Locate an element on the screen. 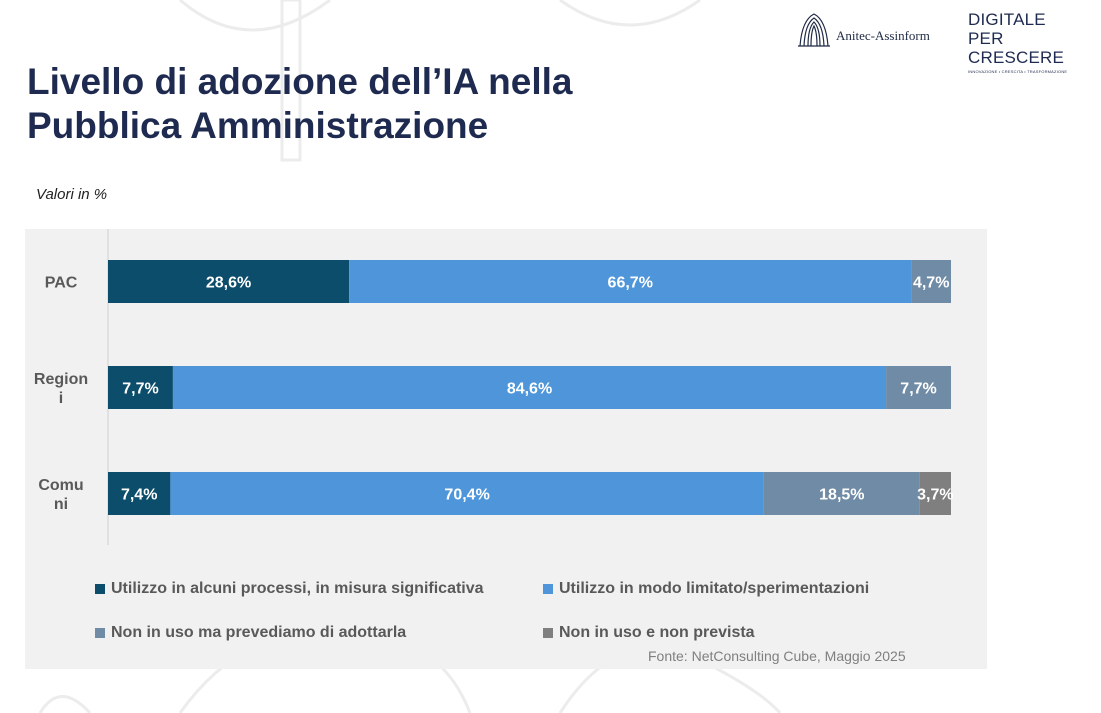  title-line-1: Livello di adozione dell’IA nella is located at coordinates (300, 81).